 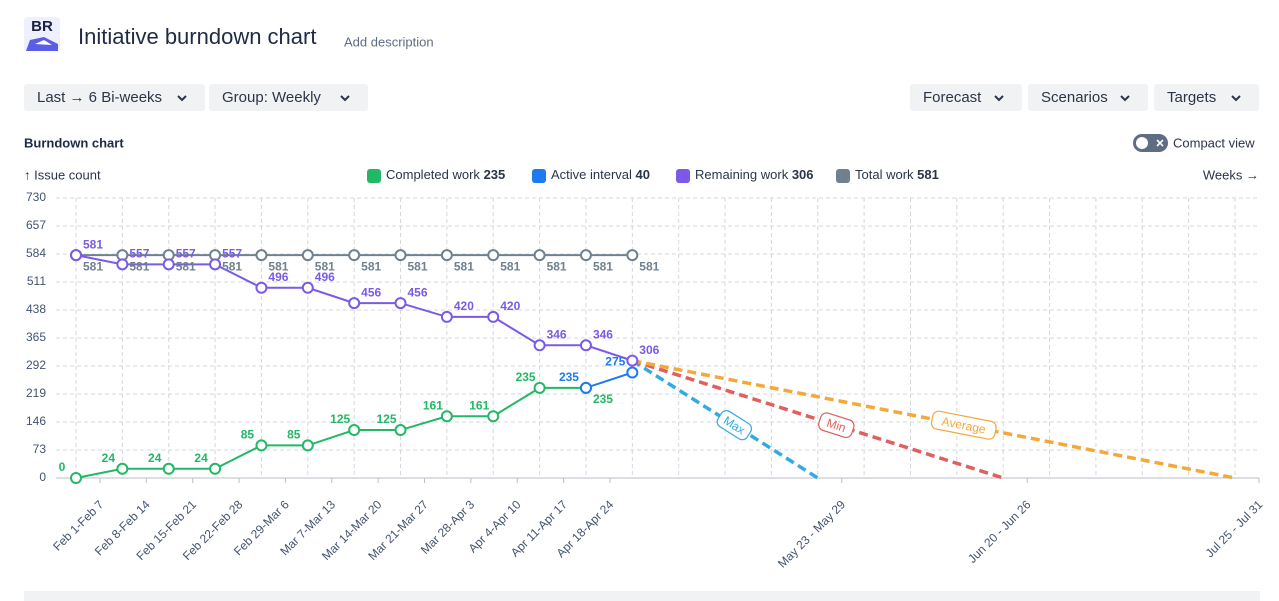 I want to click on y-tick-label: 438, so click(x=36, y=309).